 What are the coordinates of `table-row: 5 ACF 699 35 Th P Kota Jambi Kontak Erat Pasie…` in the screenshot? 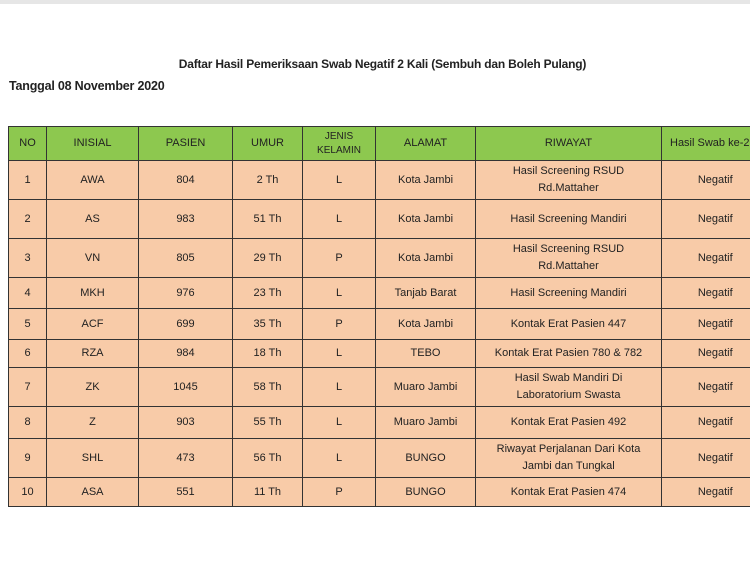 It's located at (379, 324).